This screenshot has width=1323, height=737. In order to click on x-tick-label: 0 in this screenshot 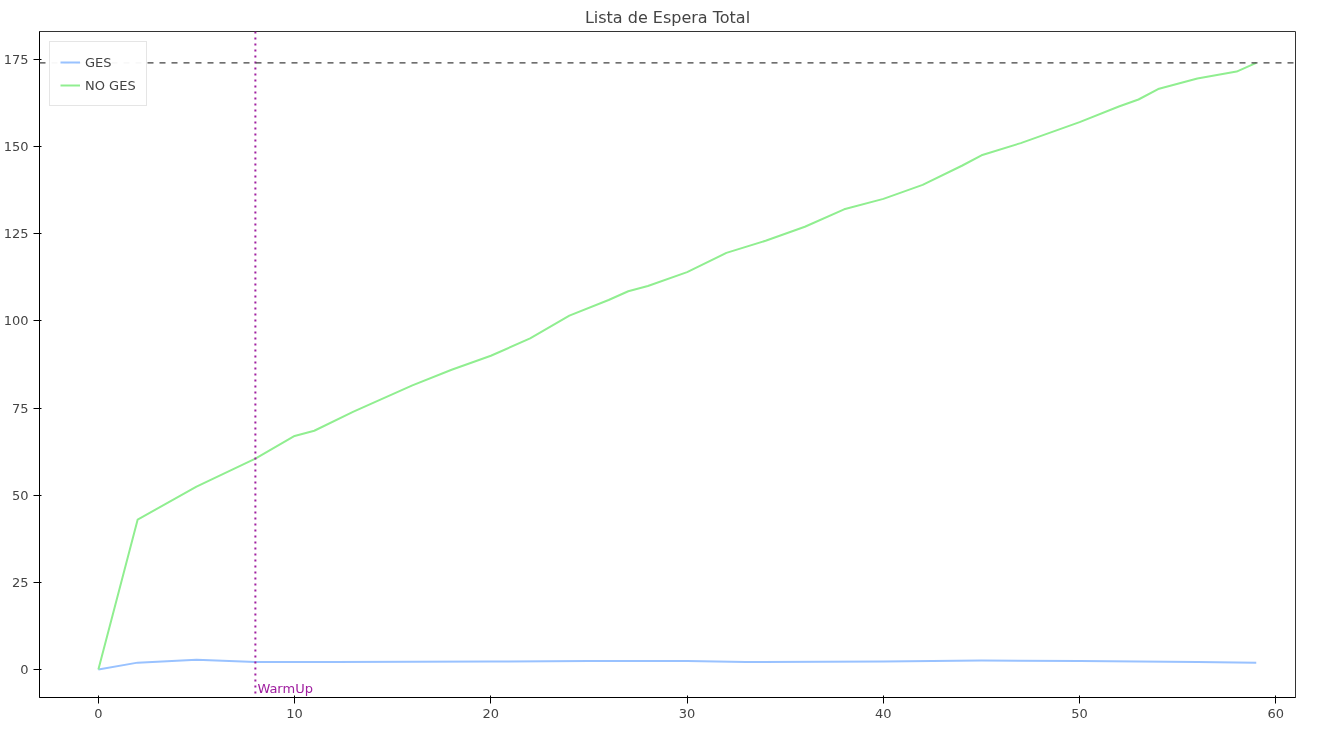, I will do `click(98, 713)`.